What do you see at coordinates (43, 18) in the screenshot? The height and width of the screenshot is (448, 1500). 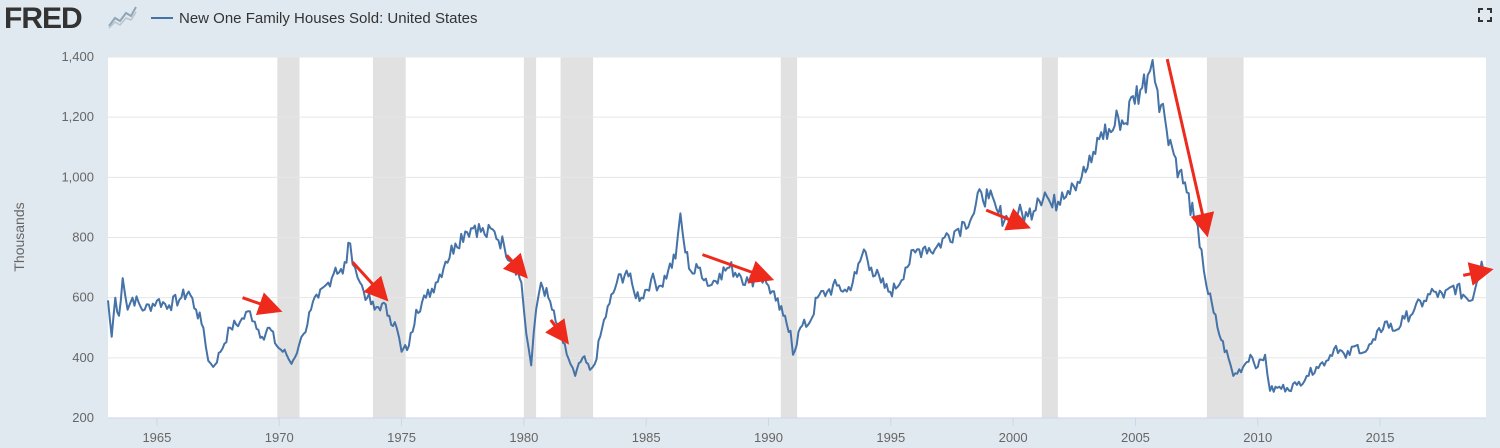 I see `fred-logo: FRED` at bounding box center [43, 18].